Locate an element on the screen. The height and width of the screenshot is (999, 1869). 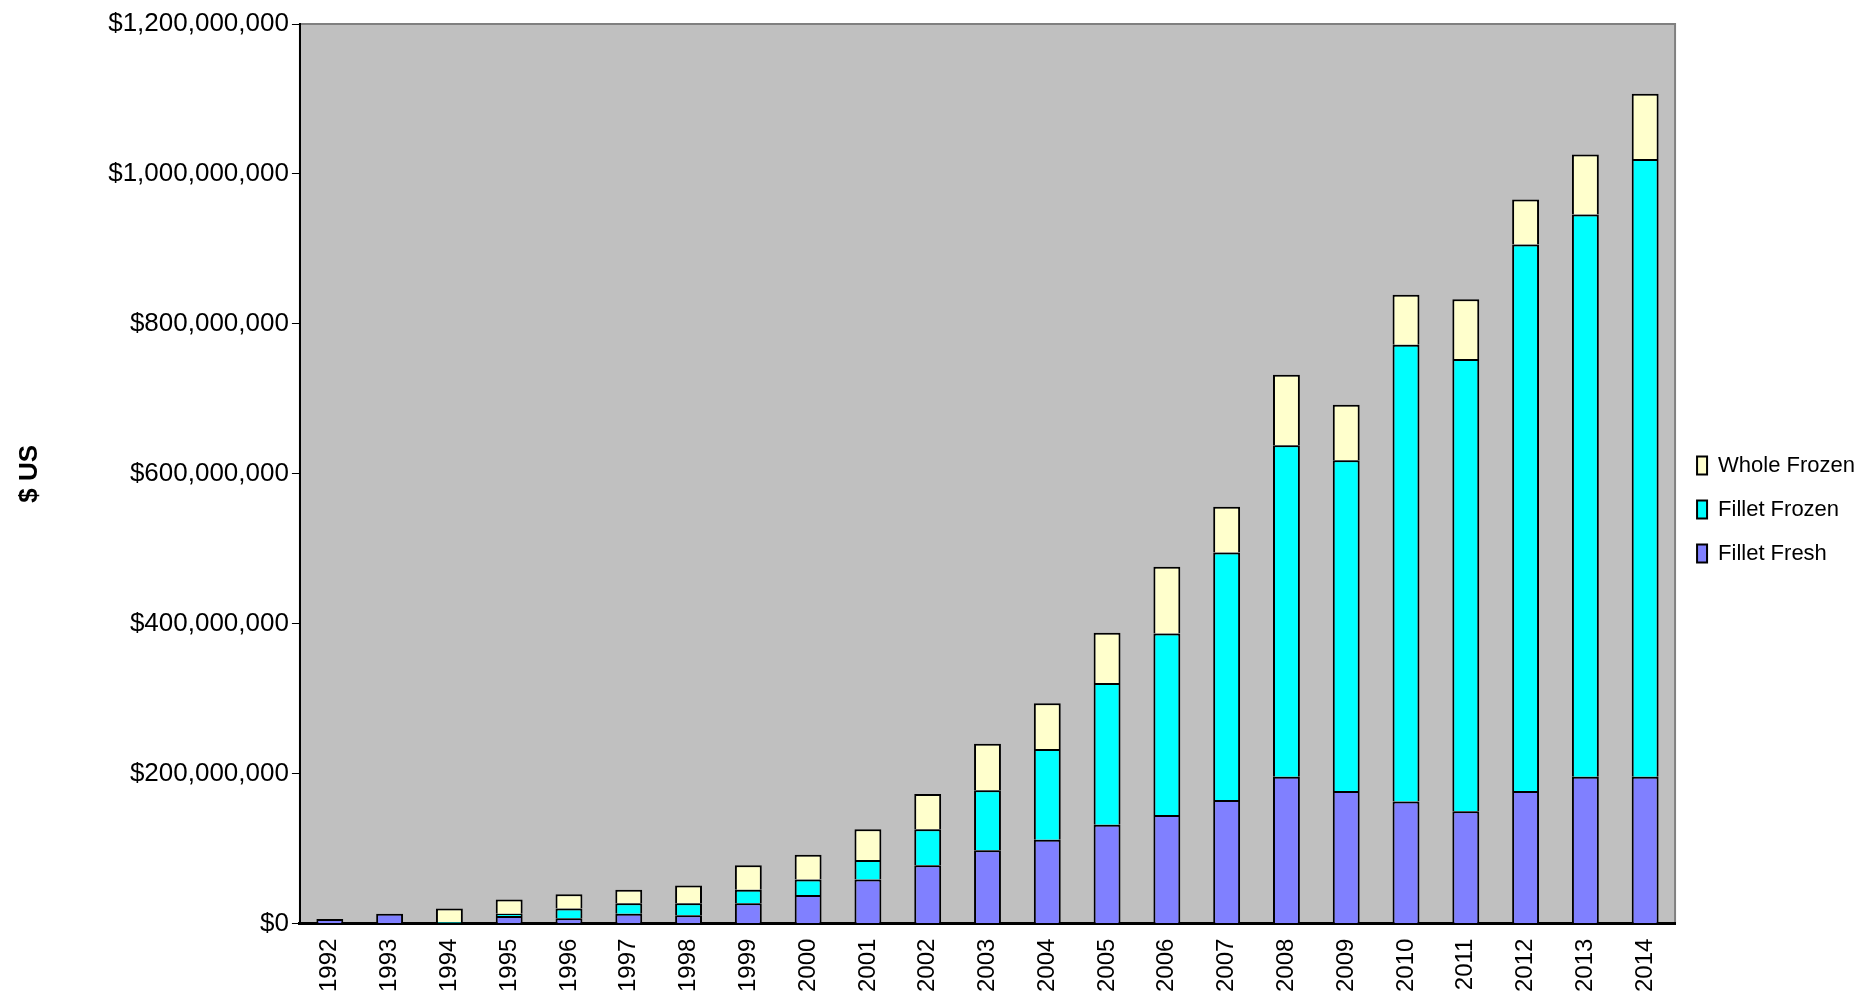
x-tick-label: 2002 is located at coordinates (926, 965).